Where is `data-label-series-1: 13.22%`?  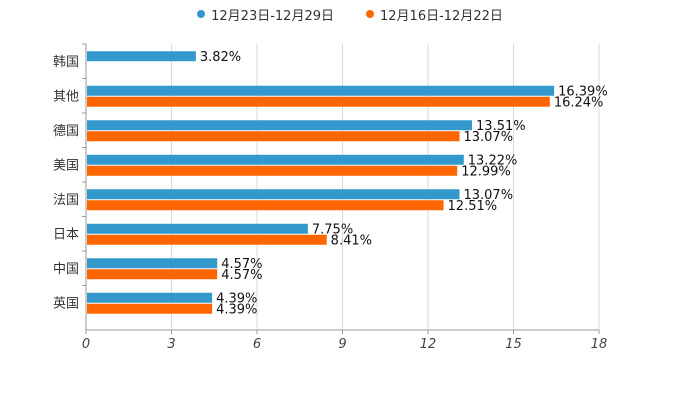 data-label-series-1: 13.22% is located at coordinates (493, 160).